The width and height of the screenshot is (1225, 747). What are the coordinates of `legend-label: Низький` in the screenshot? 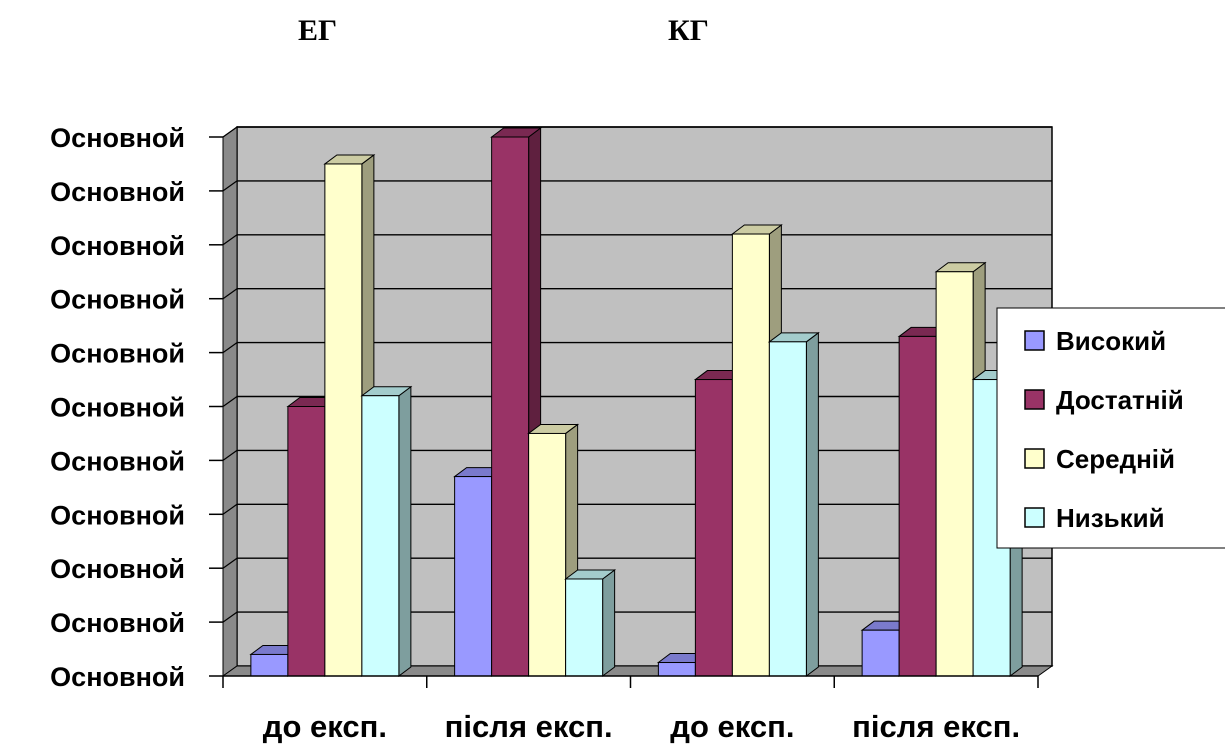 It's located at (1110, 518).